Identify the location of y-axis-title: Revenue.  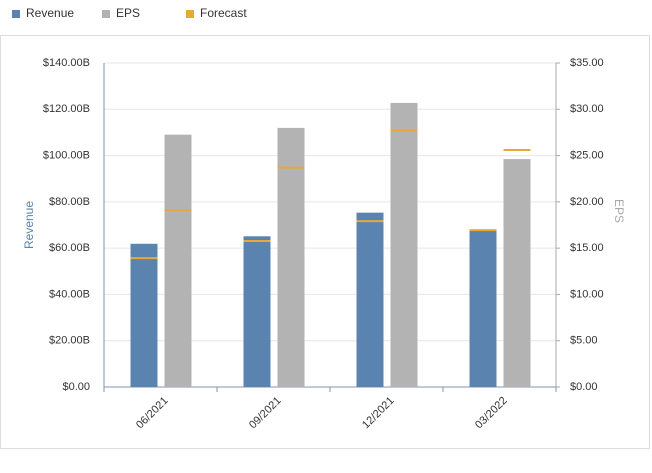
(29, 225).